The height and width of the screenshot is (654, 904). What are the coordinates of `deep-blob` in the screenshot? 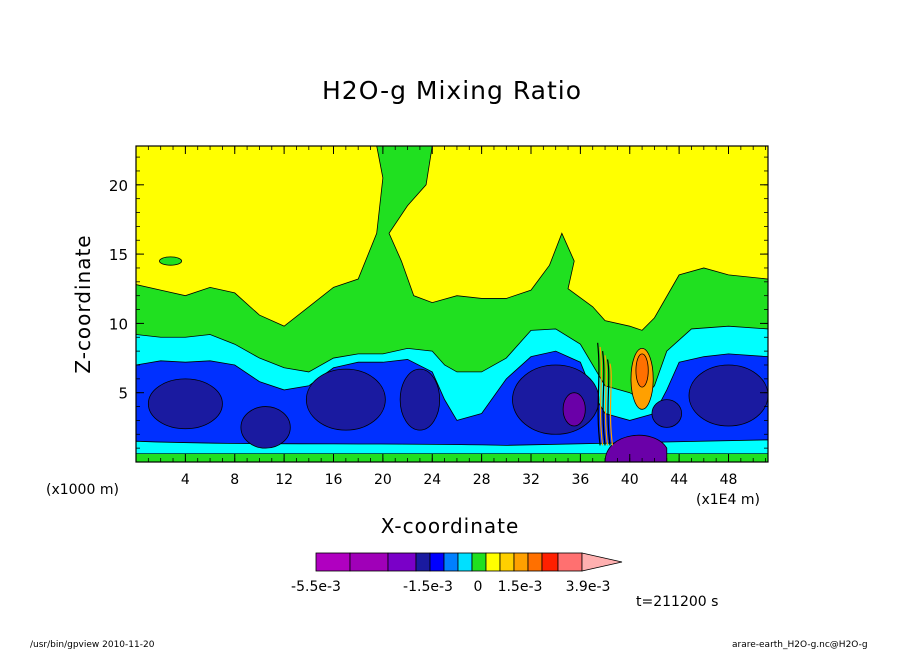 It's located at (574, 409).